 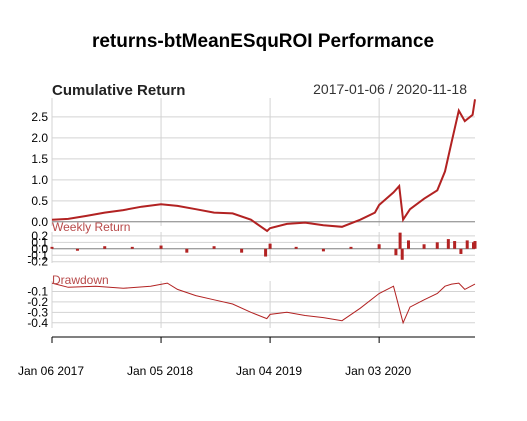 I want to click on y-tick-label: 2.0, so click(x=39, y=138).